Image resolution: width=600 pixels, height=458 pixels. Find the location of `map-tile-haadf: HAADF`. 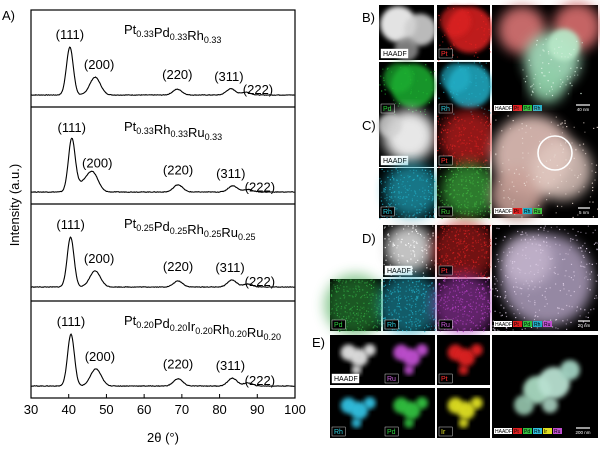

map-tile-haadf: HAADF is located at coordinates (356, 360).